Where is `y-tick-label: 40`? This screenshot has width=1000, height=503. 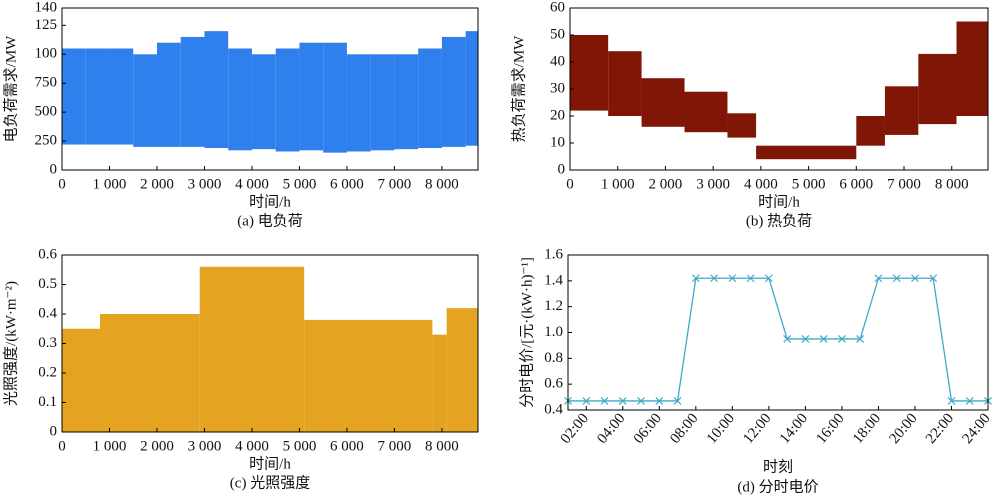
y-tick-label: 40 is located at coordinates (557, 61).